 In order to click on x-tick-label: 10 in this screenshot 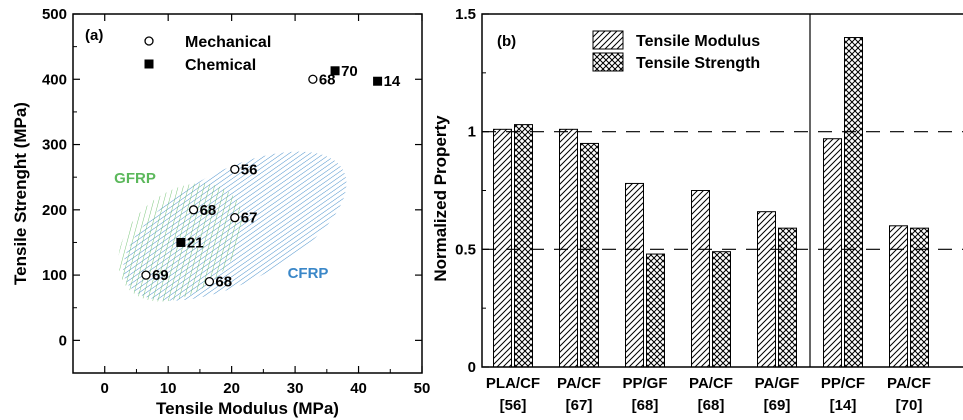, I will do `click(168, 388)`.